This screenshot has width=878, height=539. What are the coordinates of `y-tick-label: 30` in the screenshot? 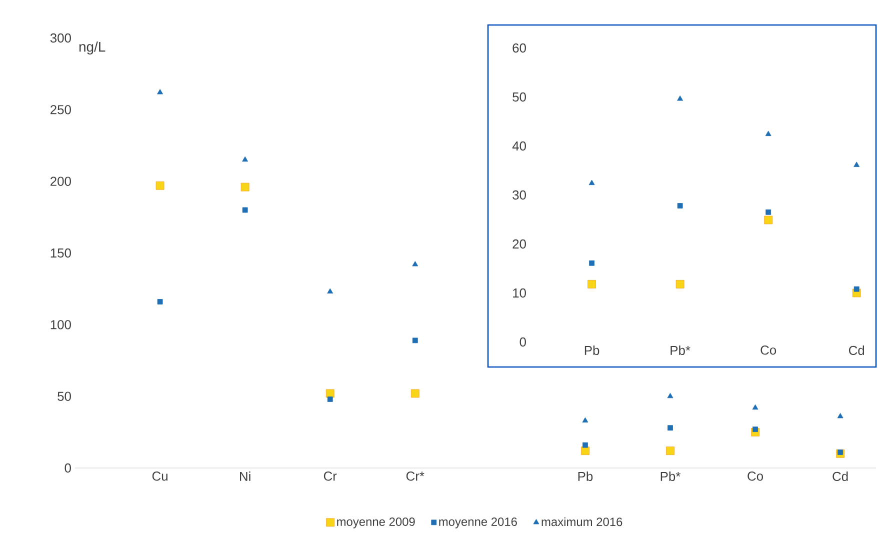 It's located at (519, 195).